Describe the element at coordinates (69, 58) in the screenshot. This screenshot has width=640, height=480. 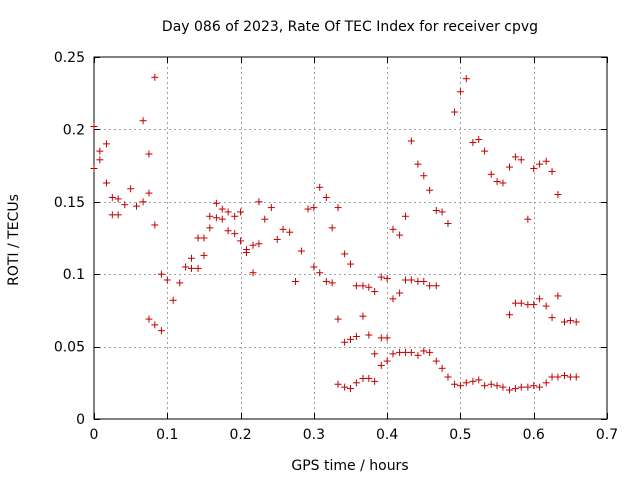
I see `y-tick-label: 0.25` at that location.